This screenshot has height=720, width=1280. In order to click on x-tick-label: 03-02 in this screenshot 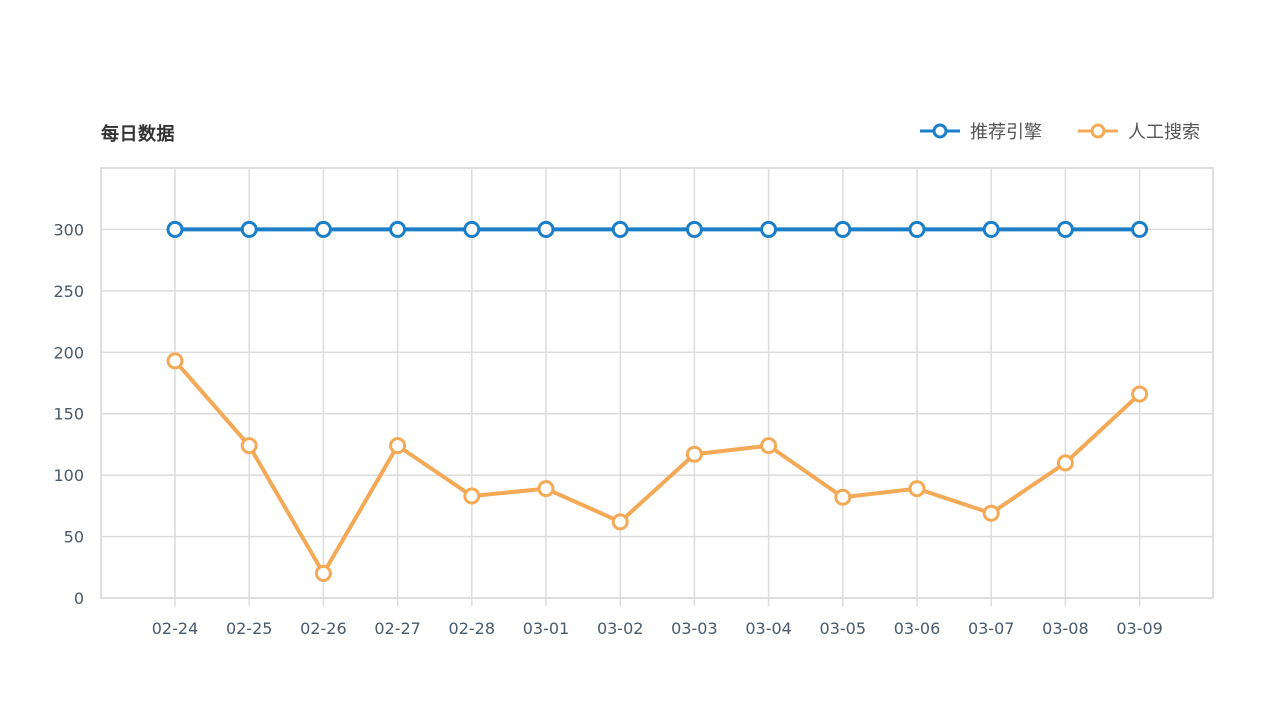, I will do `click(620, 628)`.